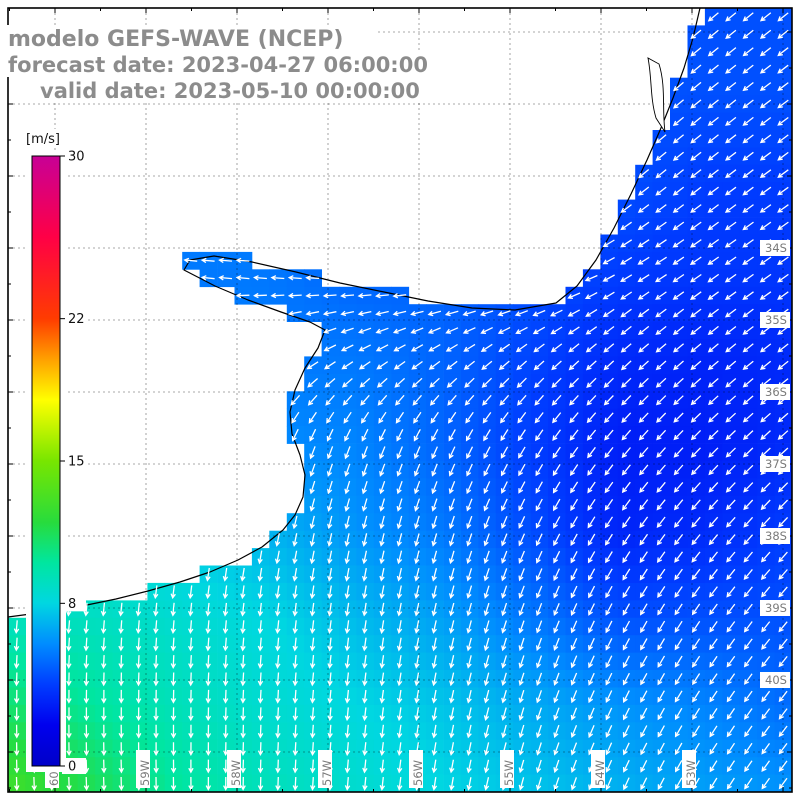  I want to click on colorbar-tick-label: 8, so click(72, 604).